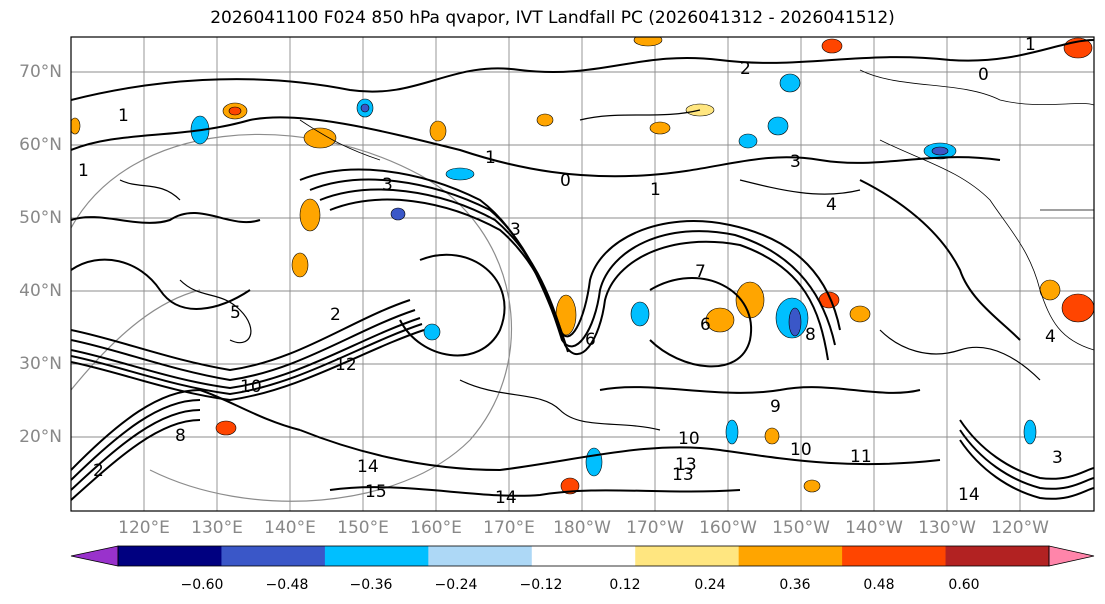  What do you see at coordinates (40, 364) in the screenshot?
I see `lat-label: 30°N` at bounding box center [40, 364].